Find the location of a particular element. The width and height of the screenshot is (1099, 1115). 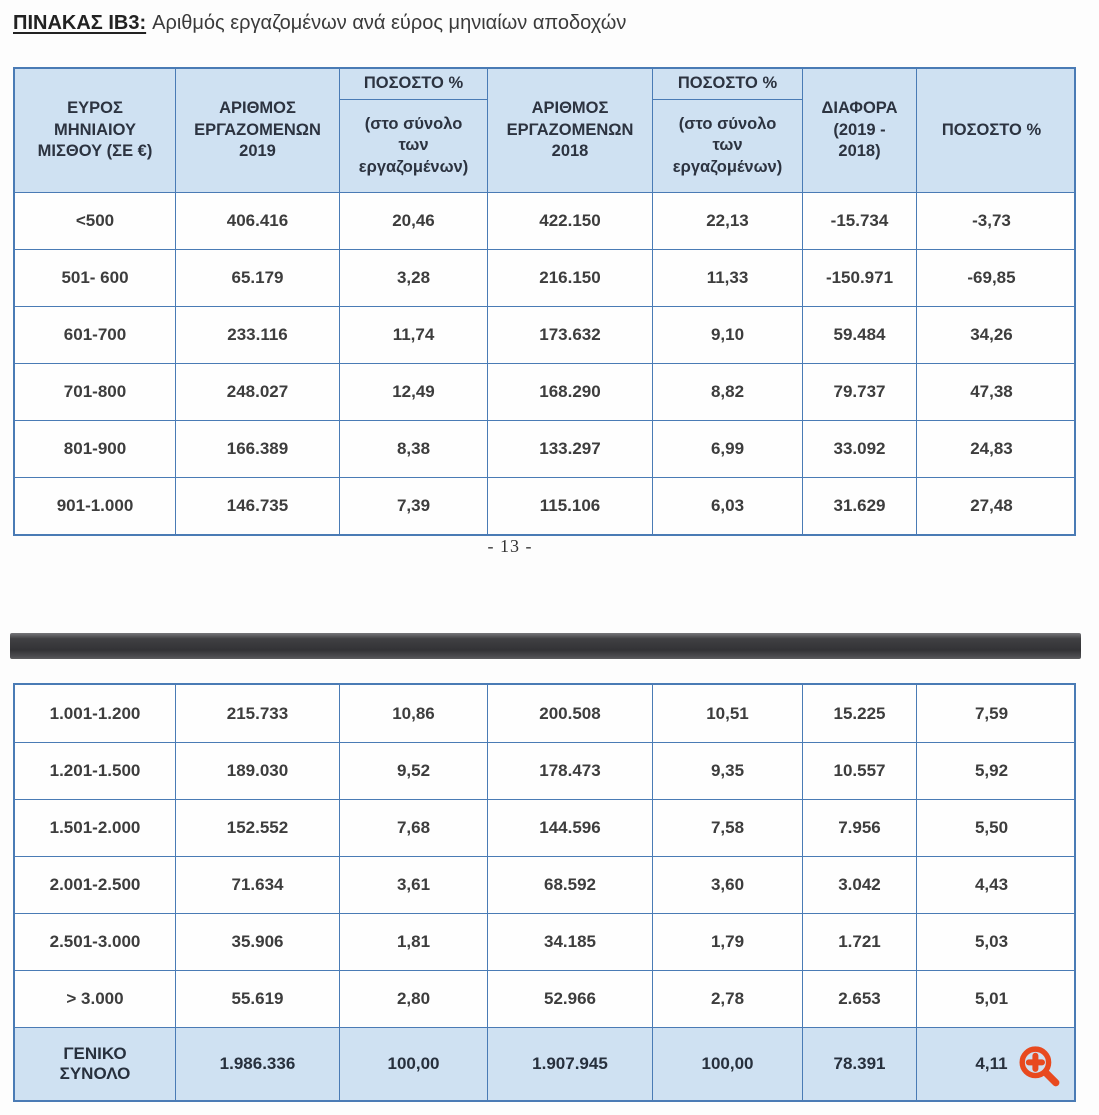

cell-workers-2019: 189.030 is located at coordinates (257, 771).